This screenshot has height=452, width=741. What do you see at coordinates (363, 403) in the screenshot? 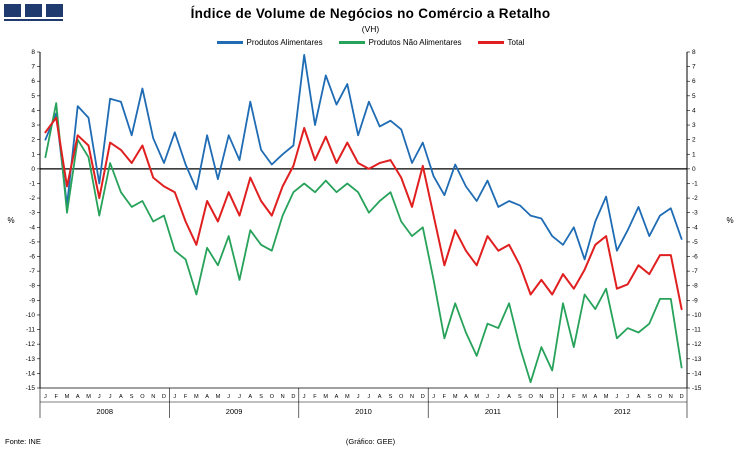
I see `x-axis-year-labels: 2008 2009 2010 2011 2012` at bounding box center [363, 403].